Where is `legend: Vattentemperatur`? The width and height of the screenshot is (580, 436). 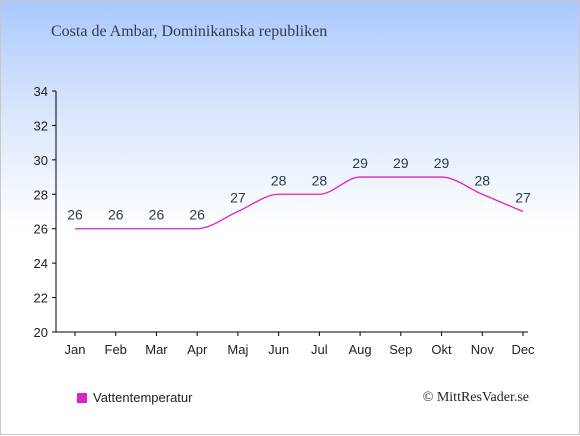
legend: Vattentemperatur is located at coordinates (134, 397).